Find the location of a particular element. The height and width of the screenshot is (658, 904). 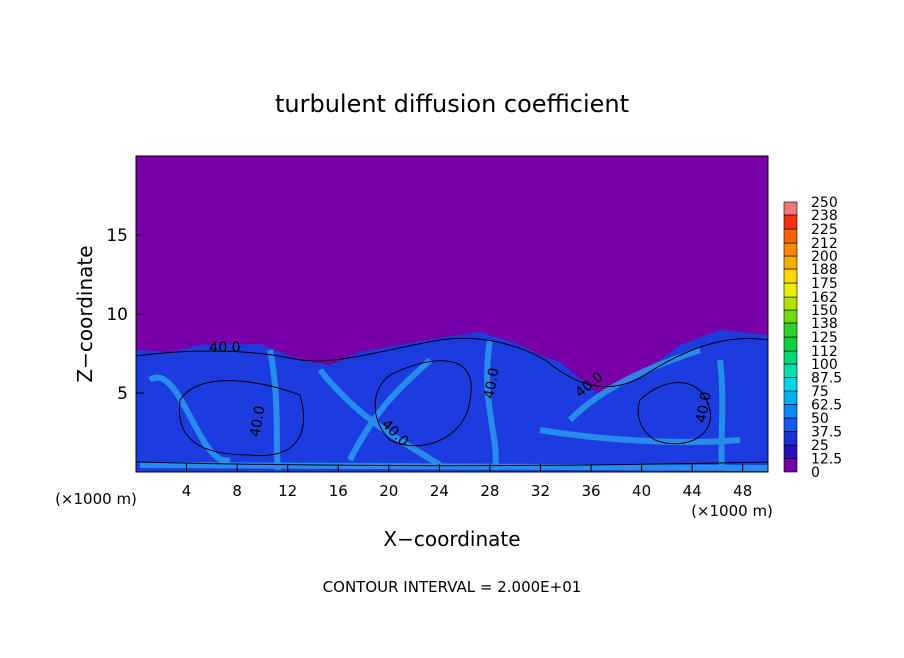

colorbar-label: 50 is located at coordinates (820, 419).